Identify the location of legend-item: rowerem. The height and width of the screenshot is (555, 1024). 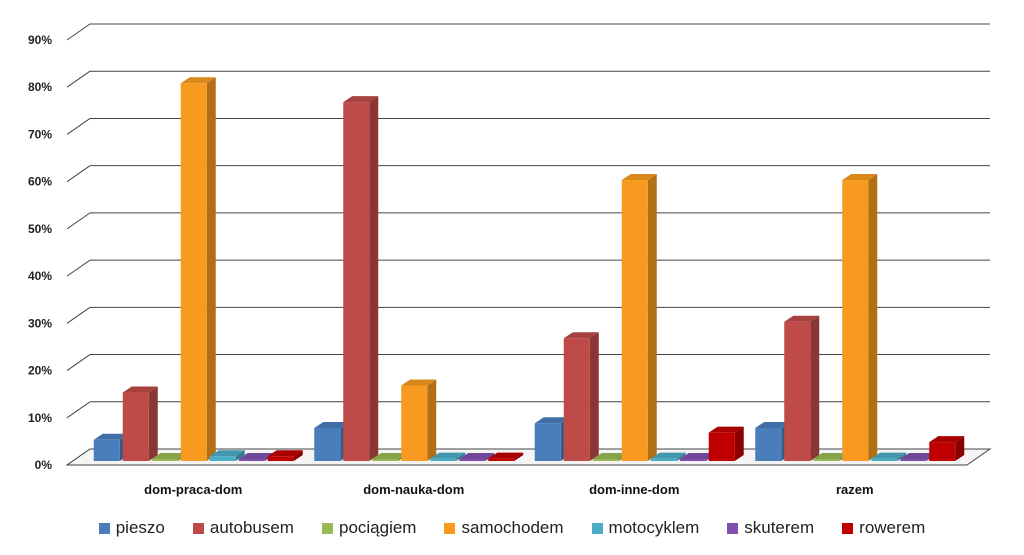
(883, 528).